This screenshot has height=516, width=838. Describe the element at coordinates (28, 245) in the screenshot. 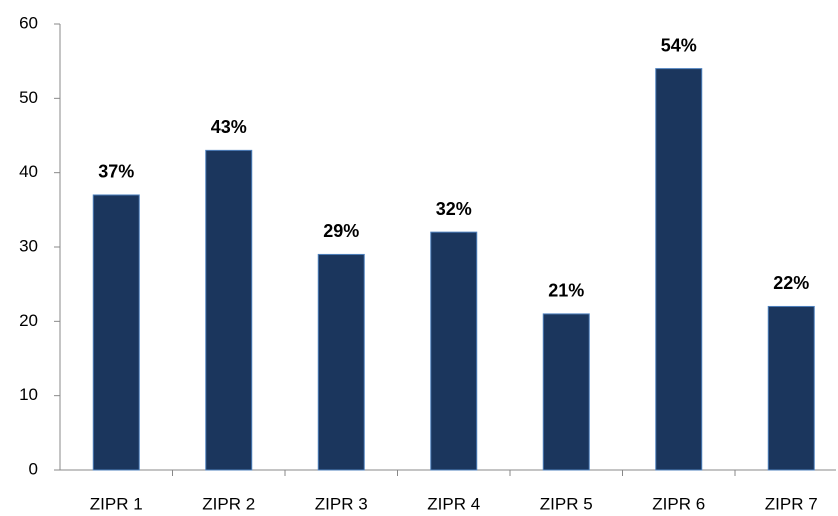

I see `y-tick-label: 30` at that location.